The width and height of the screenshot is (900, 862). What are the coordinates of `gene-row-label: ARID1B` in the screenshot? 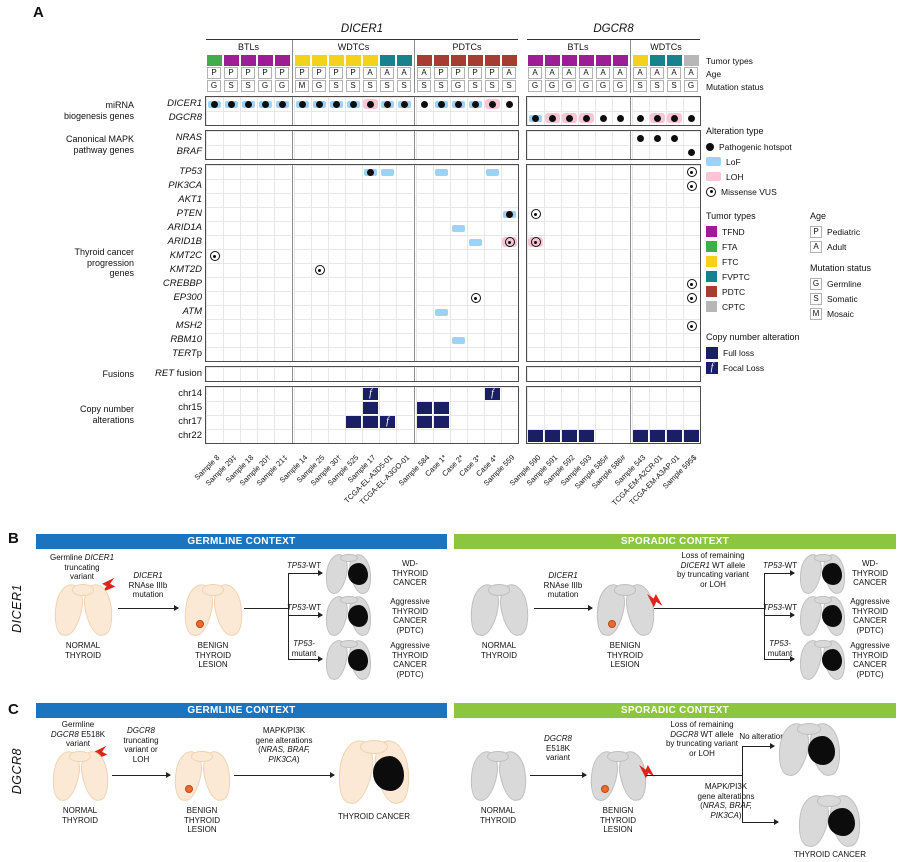 It's located at (184, 241).